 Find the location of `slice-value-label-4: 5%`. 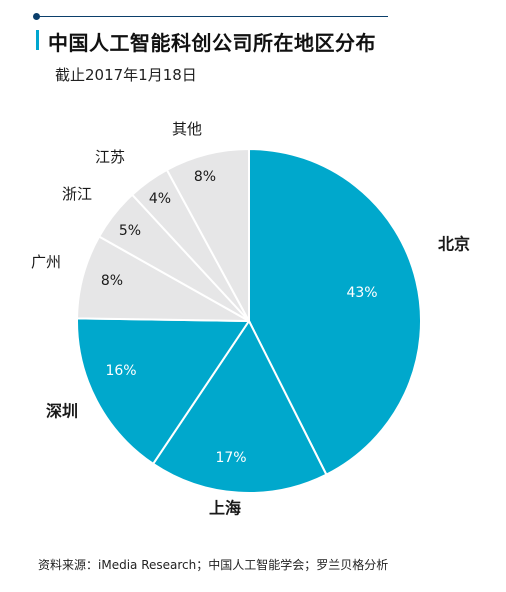

slice-value-label-4: 5% is located at coordinates (130, 231).